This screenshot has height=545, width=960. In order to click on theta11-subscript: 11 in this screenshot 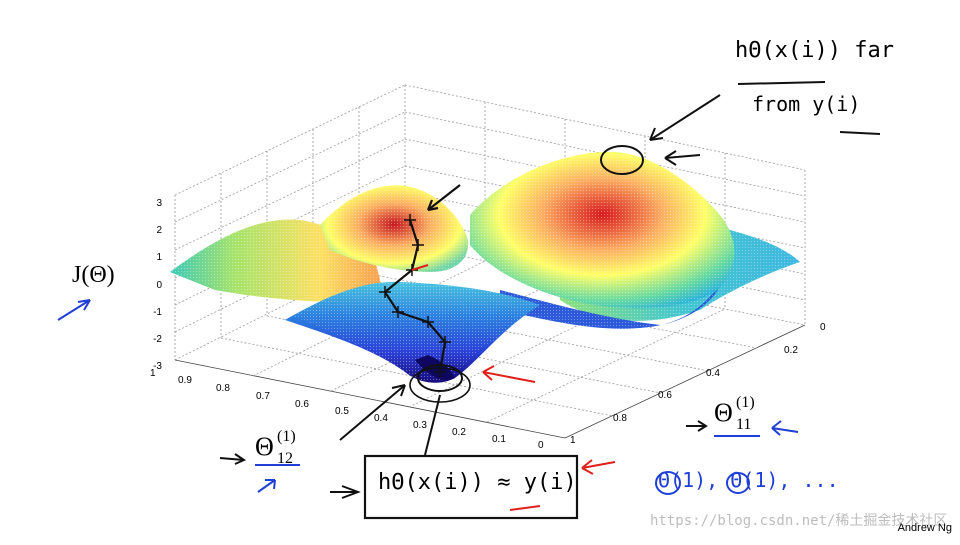, I will do `click(744, 424)`.